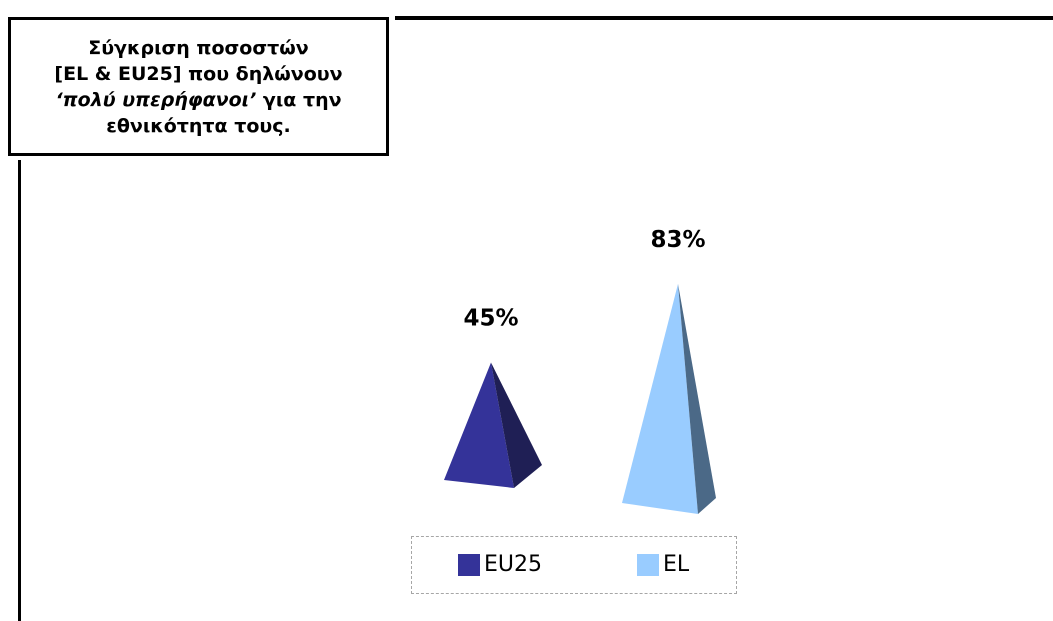 The height and width of the screenshot is (621, 1053). I want to click on chart-title-line-3-italic: ‘πολύ υπερήφανοι’, so click(156, 99).